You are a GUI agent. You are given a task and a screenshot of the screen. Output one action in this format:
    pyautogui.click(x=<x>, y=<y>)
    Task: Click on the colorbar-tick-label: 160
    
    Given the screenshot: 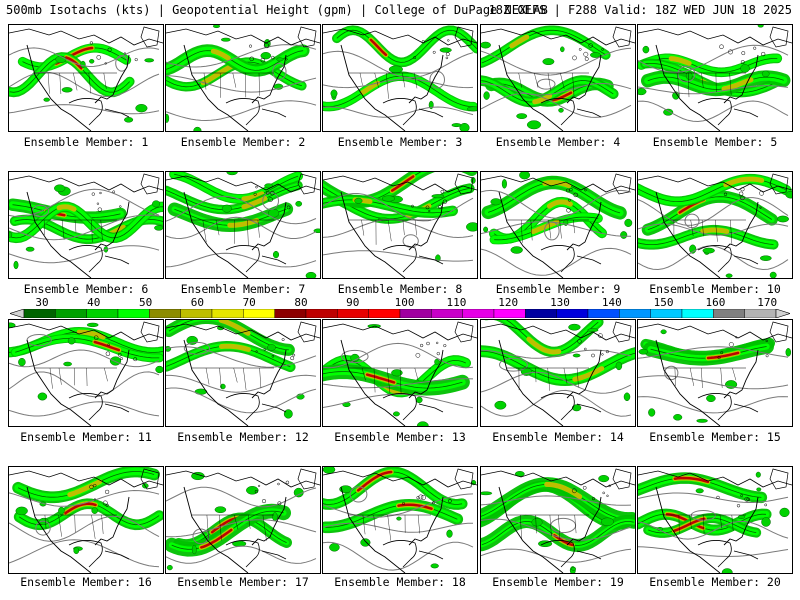 What is the action you would take?
    pyautogui.click(x=715, y=302)
    